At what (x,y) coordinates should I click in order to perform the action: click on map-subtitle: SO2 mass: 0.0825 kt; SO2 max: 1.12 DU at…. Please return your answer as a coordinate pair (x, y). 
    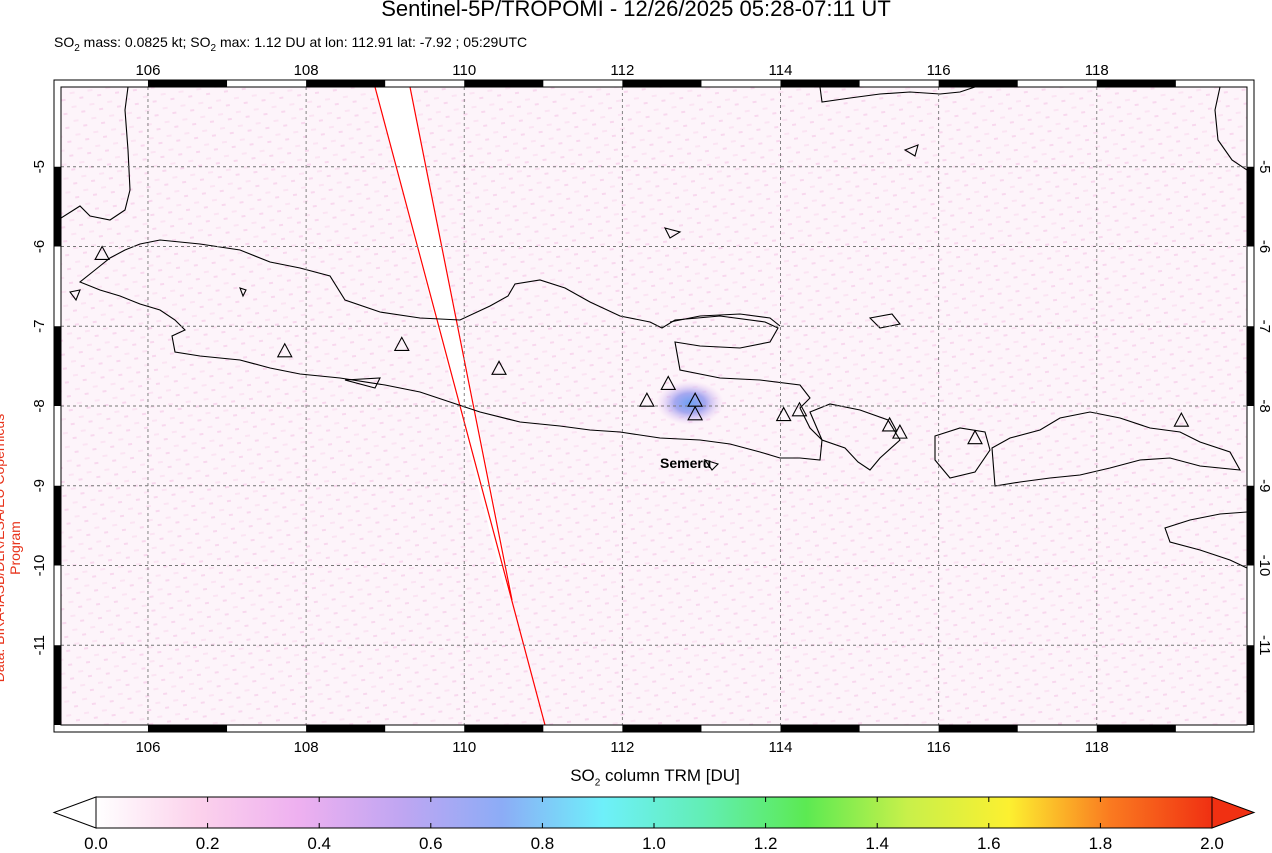
    Looking at the image, I should click on (291, 44).